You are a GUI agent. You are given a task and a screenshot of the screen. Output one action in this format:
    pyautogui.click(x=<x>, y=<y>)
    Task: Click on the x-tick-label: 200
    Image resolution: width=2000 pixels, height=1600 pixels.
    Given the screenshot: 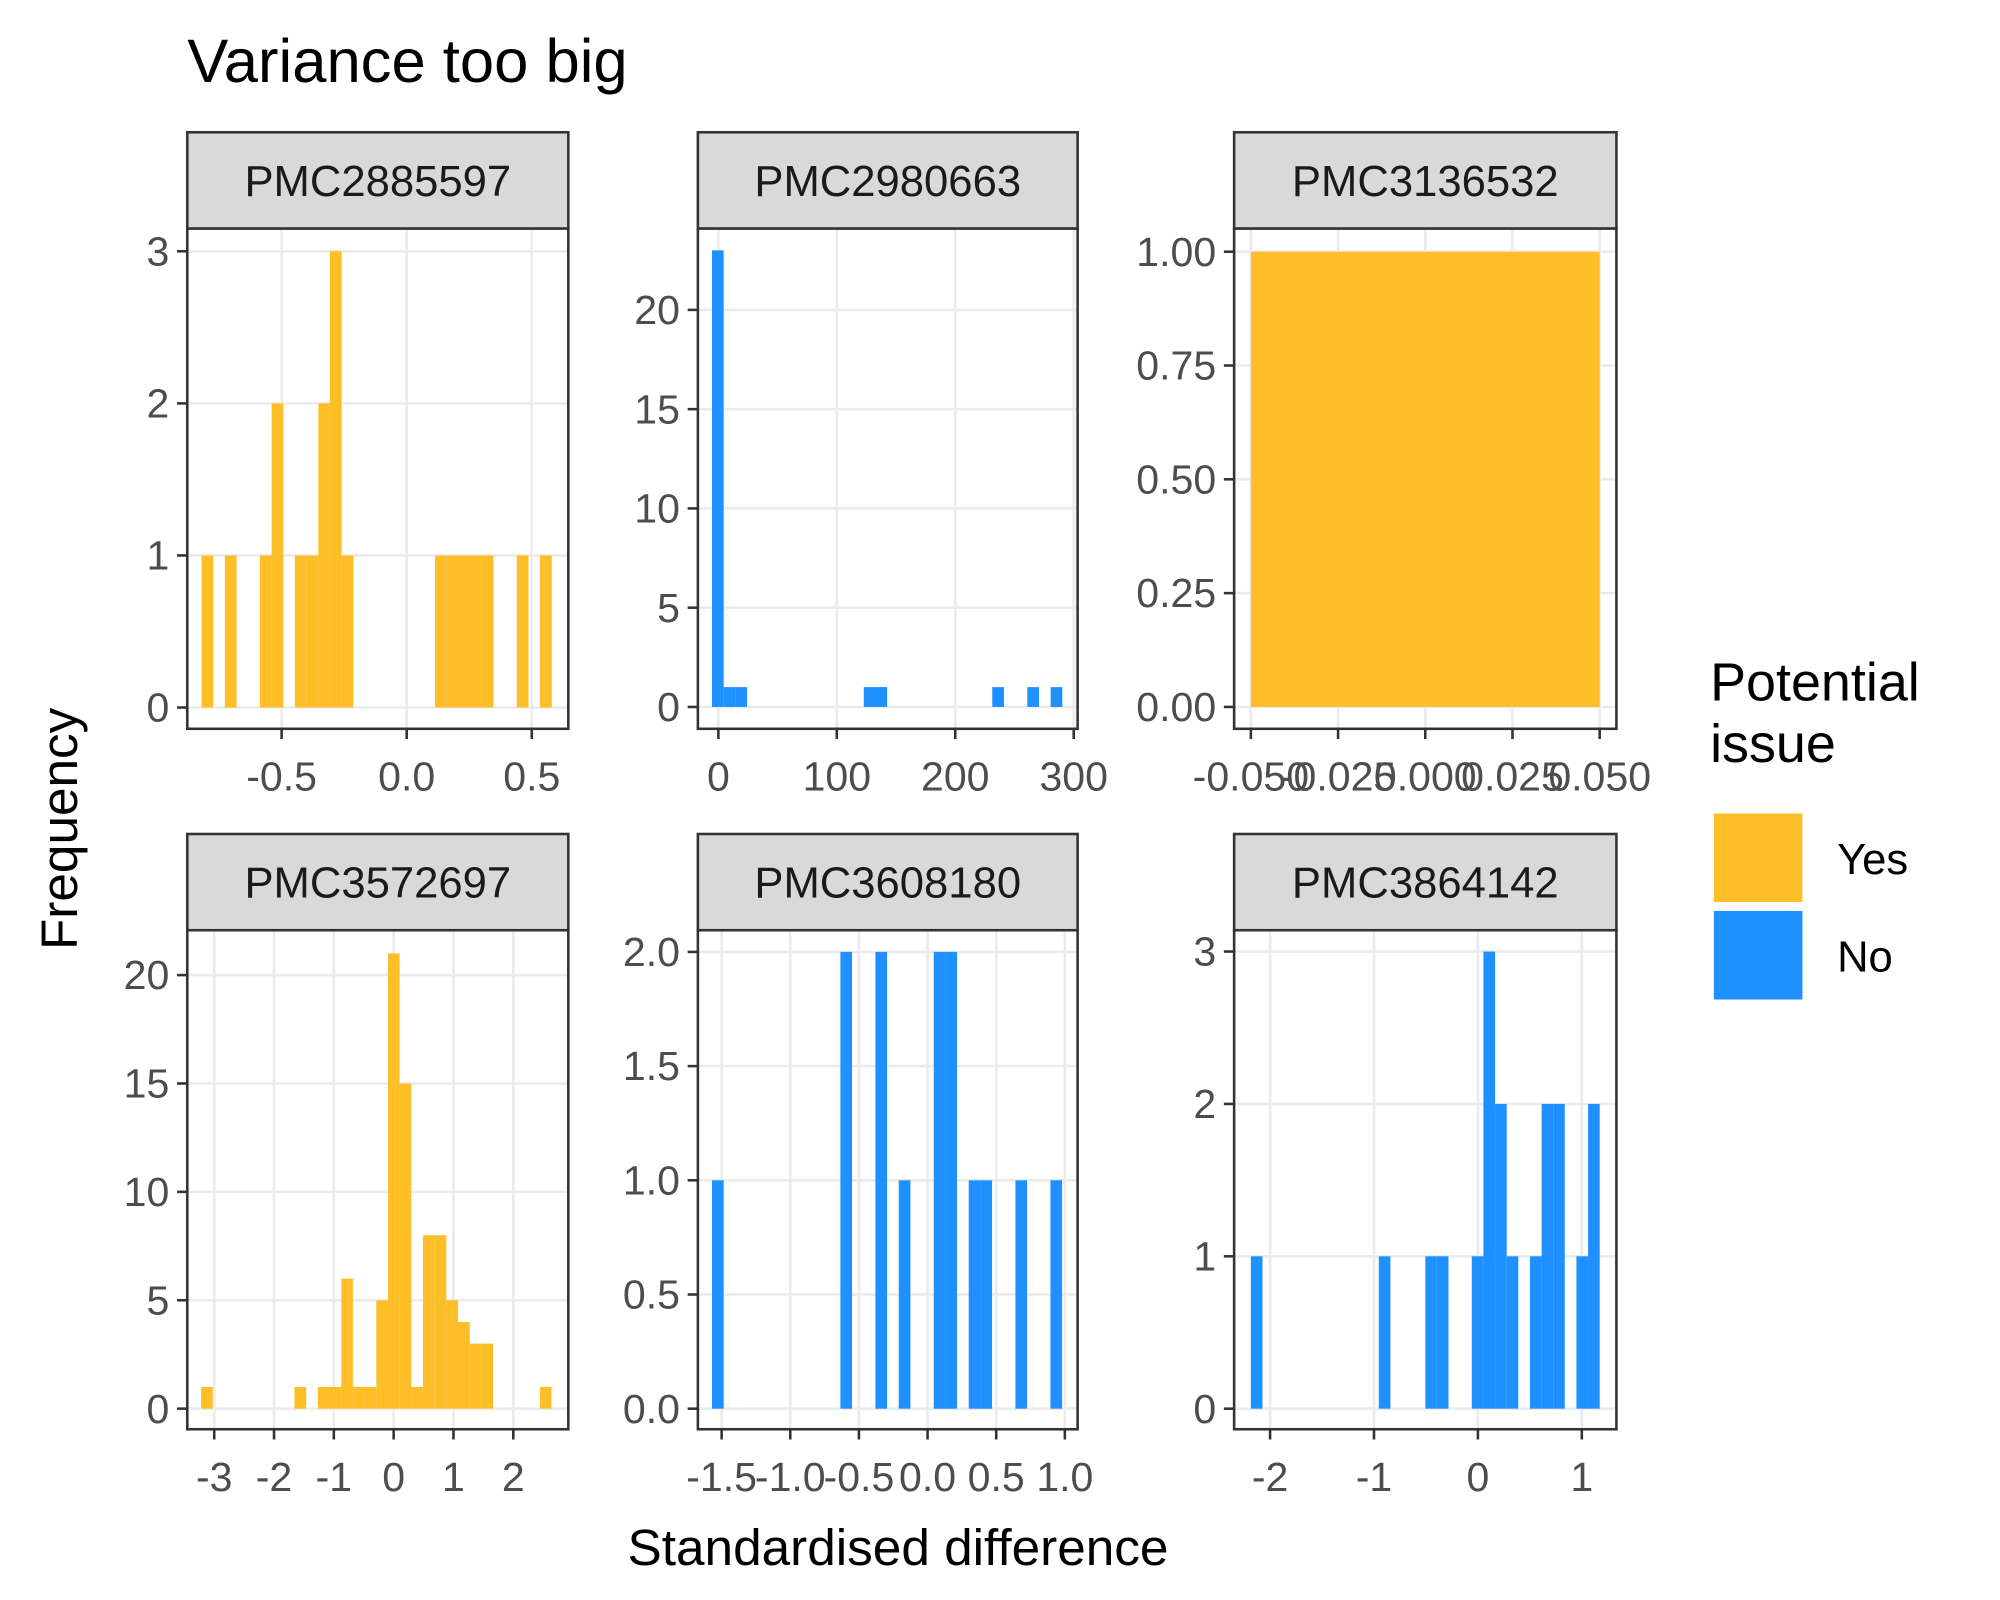 What is the action you would take?
    pyautogui.click(x=955, y=776)
    